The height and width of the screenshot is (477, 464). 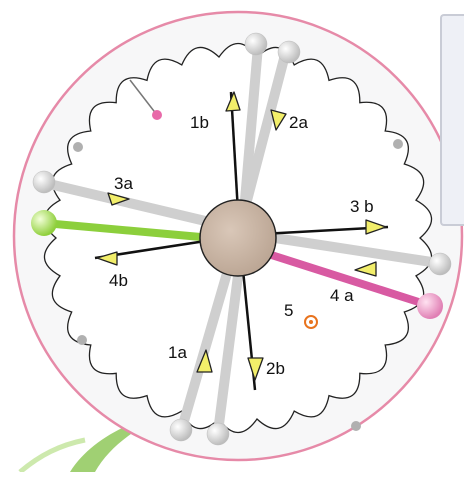 I want to click on label-2b: 2b, so click(x=275, y=368).